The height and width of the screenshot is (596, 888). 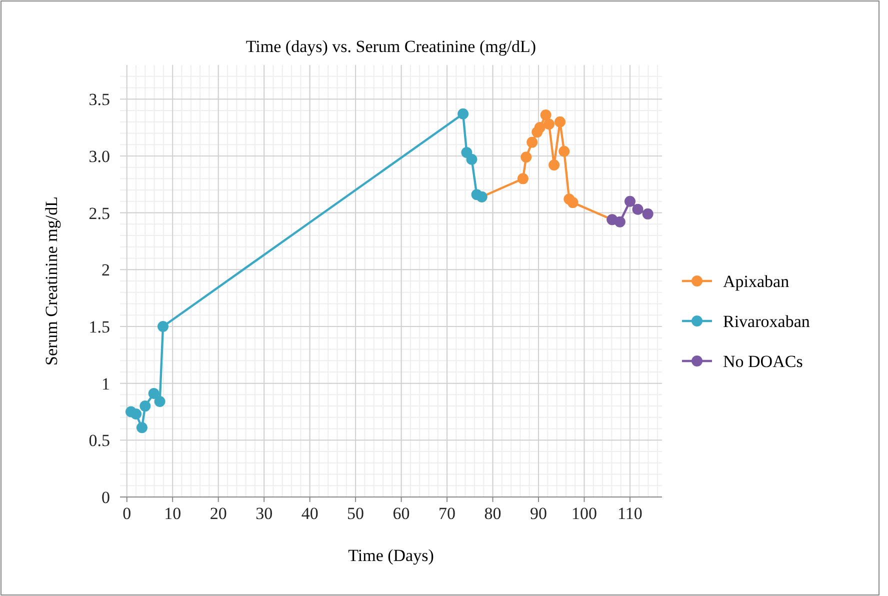 What do you see at coordinates (763, 361) in the screenshot?
I see `legend-label: No DOACs` at bounding box center [763, 361].